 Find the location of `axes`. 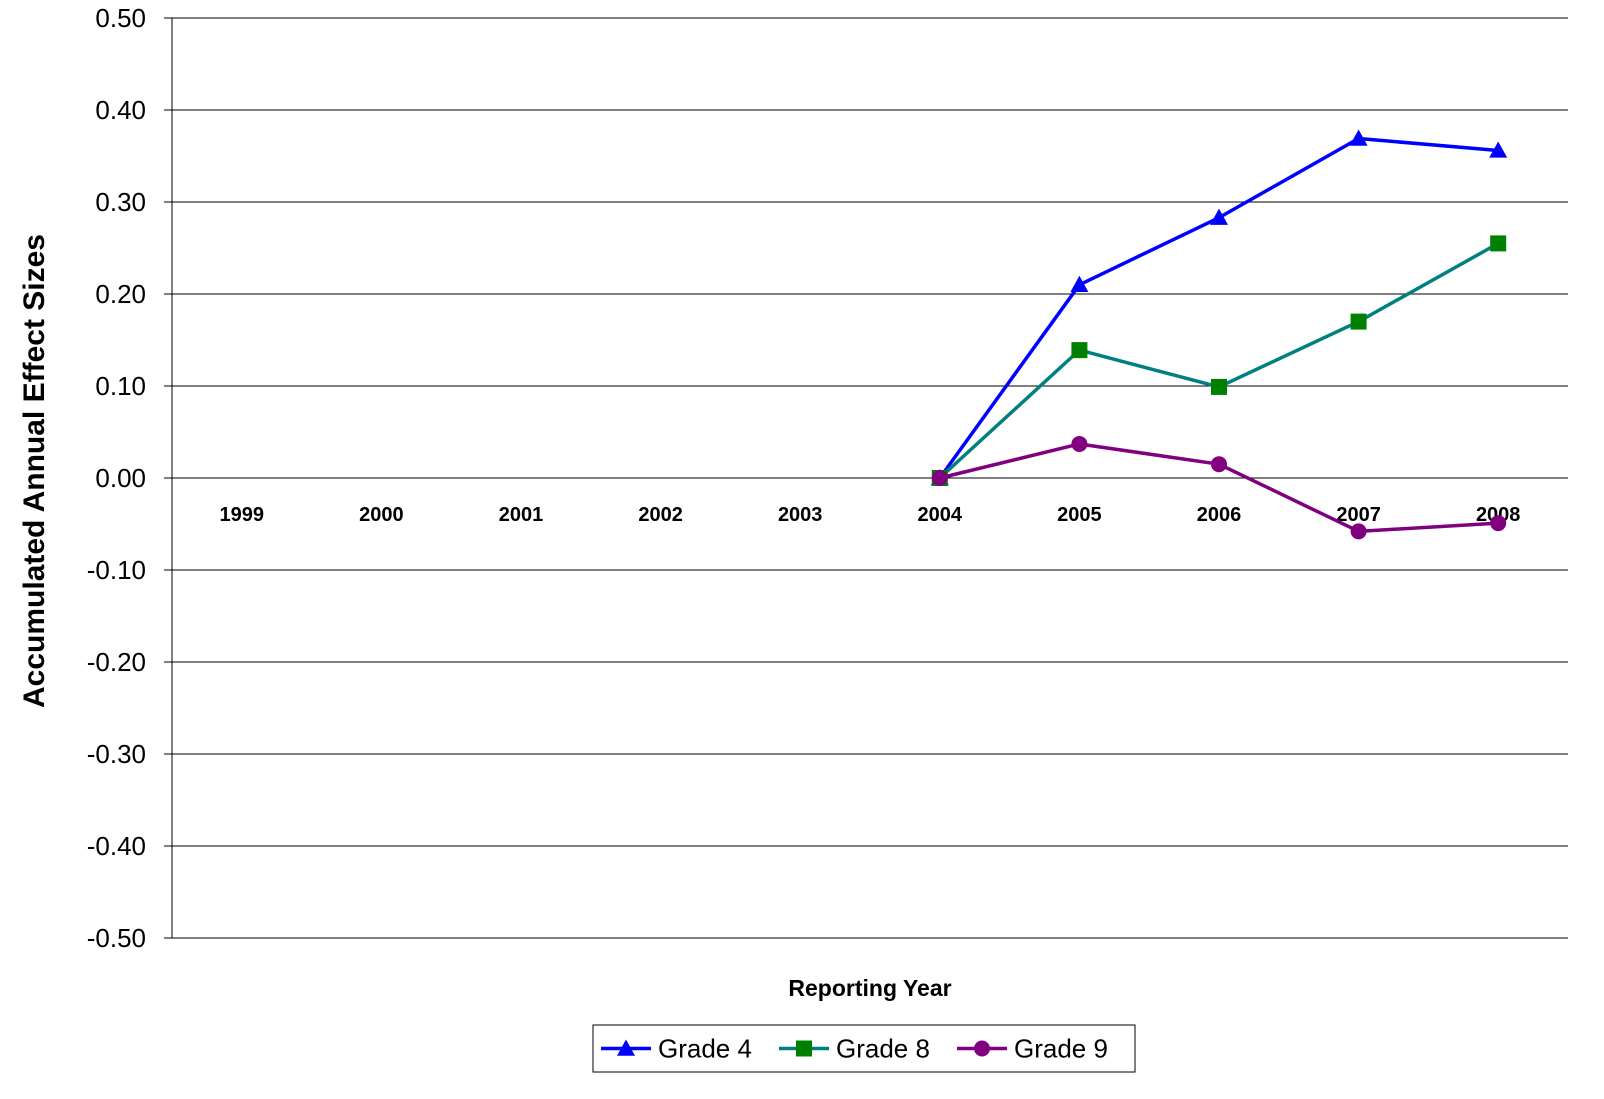

axes is located at coordinates (168, 478).